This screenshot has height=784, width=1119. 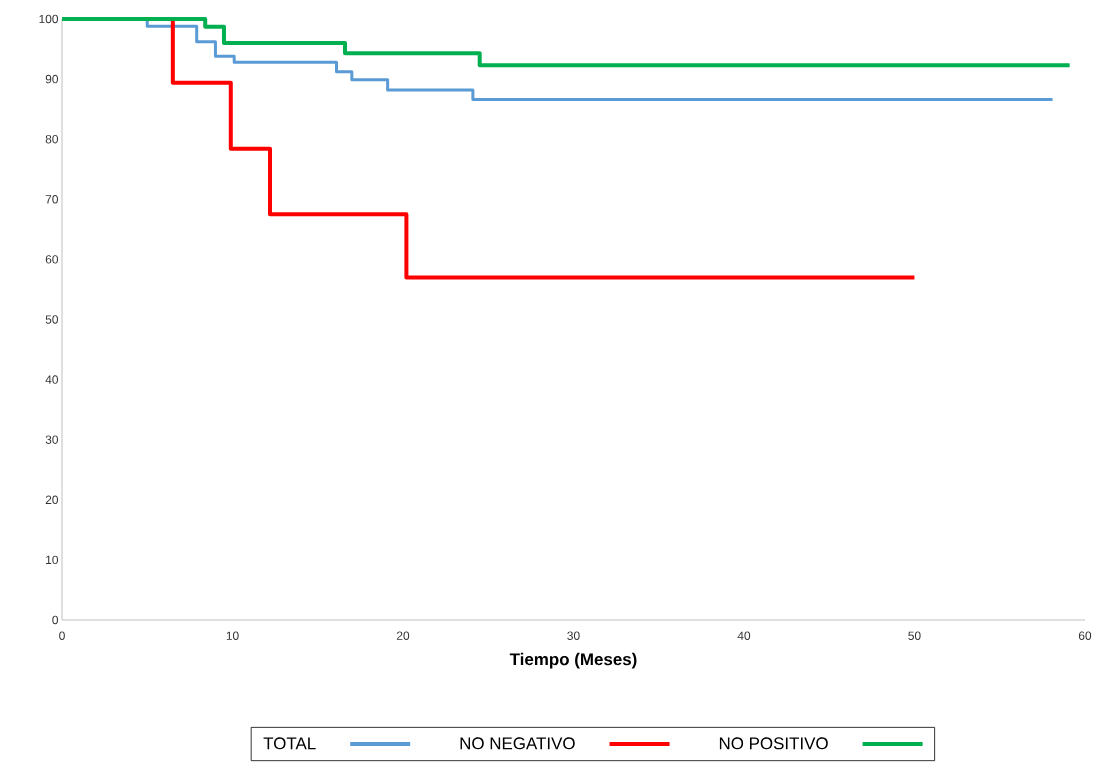 I want to click on x-axis-title: Tiempo (Meses), so click(x=573, y=660).